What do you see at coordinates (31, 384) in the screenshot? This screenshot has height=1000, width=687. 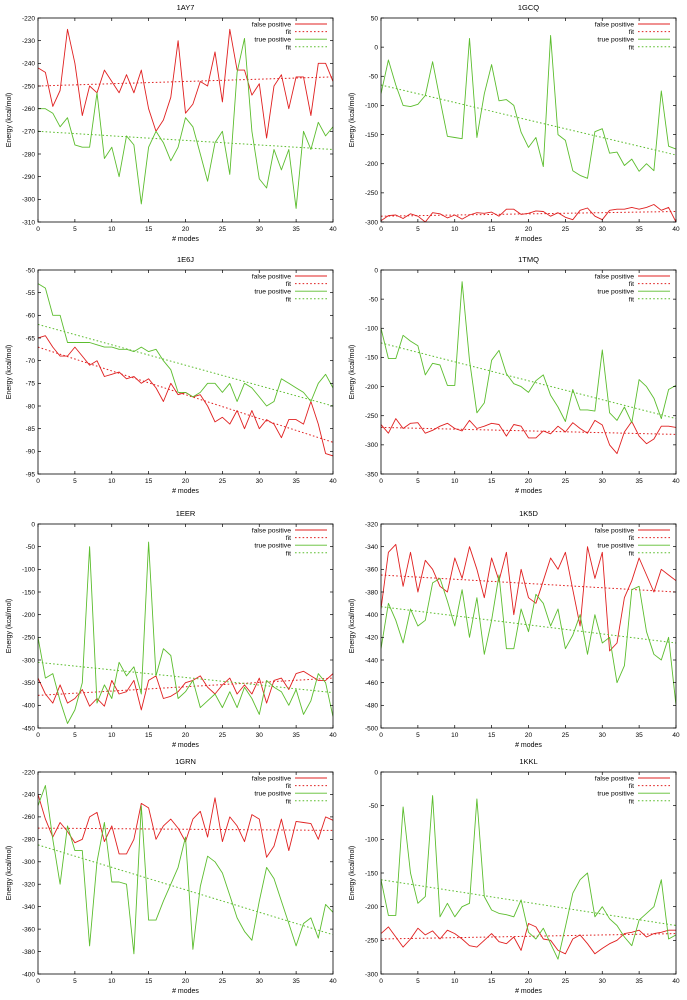 I see `y-tick-label: -75` at bounding box center [31, 384].